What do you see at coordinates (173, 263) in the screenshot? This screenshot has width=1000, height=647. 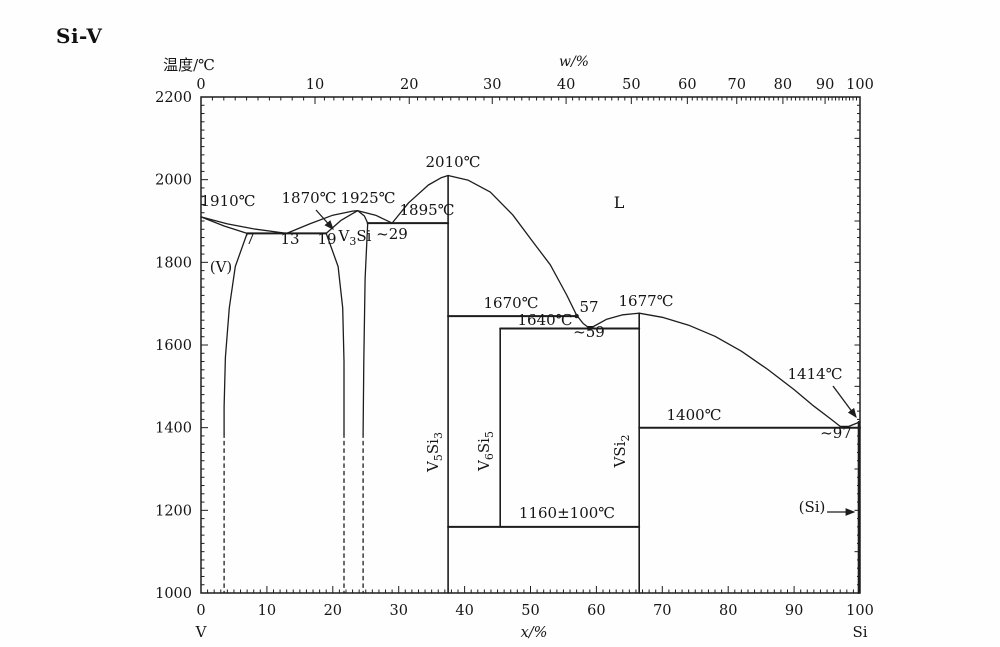 I see `tick-label: 1800` at bounding box center [173, 263].